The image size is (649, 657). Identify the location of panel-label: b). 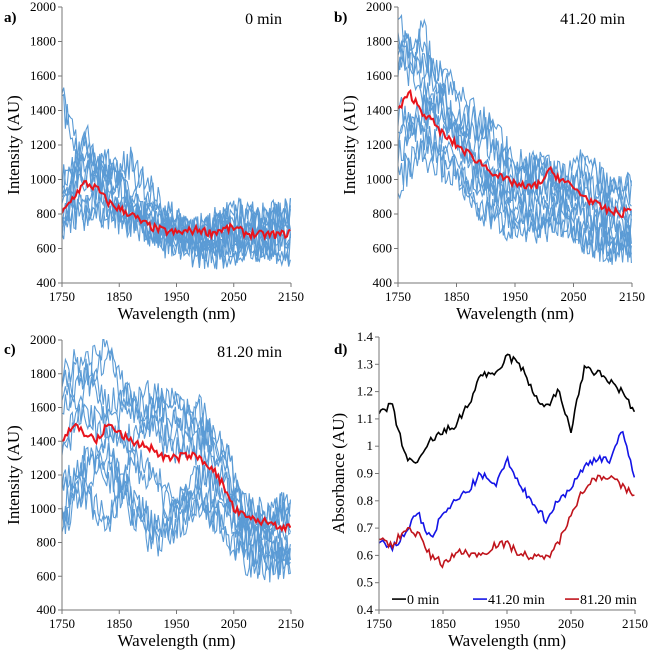
(340, 18).